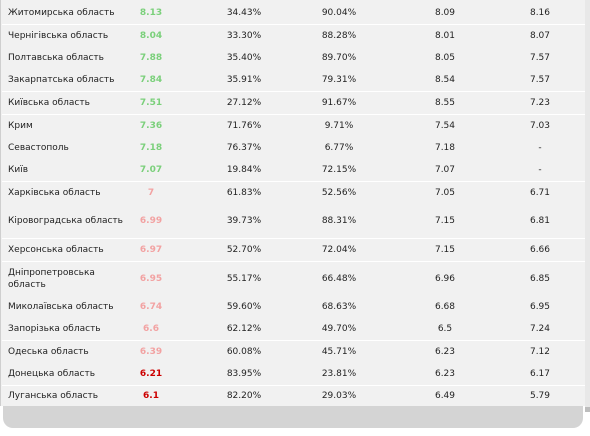 This screenshot has width=590, height=436. What do you see at coordinates (339, 374) in the screenshot?
I see `percent-col-2: 23.81%` at bounding box center [339, 374].